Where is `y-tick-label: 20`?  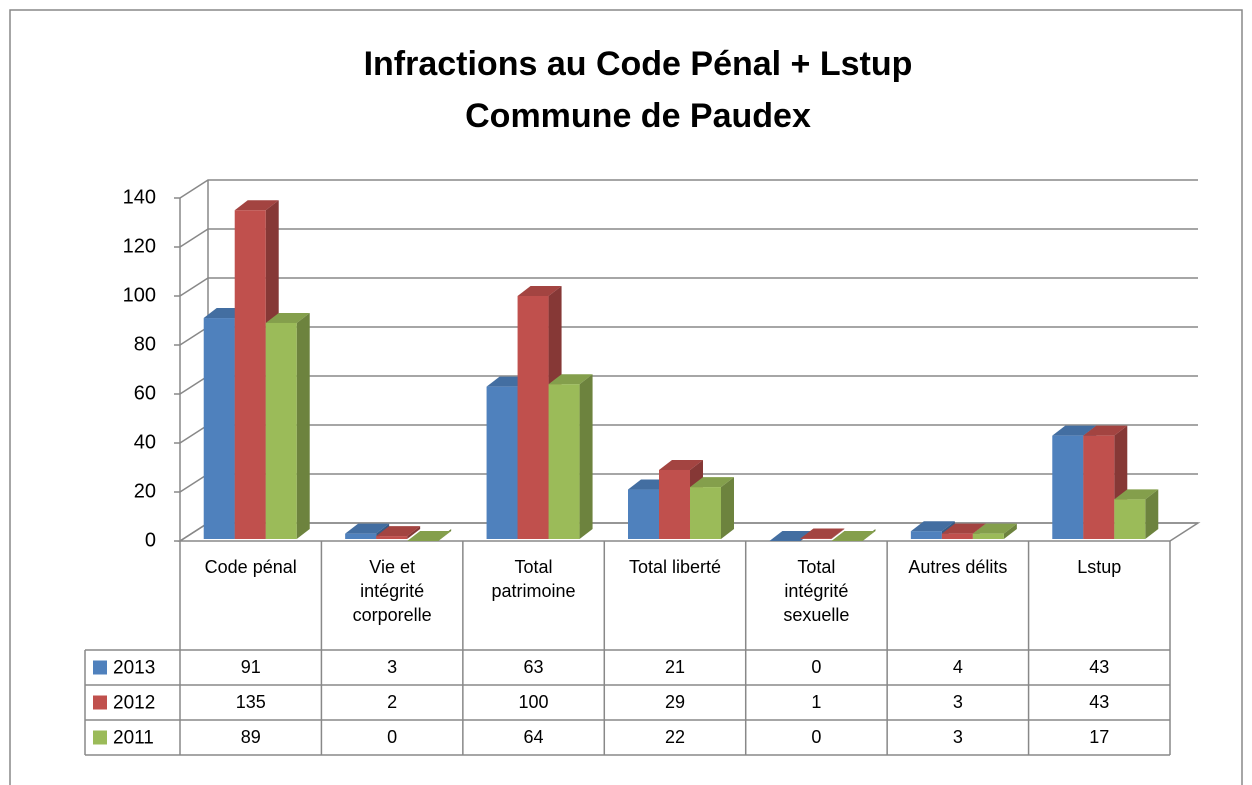
y-tick-label: 20 is located at coordinates (145, 491).